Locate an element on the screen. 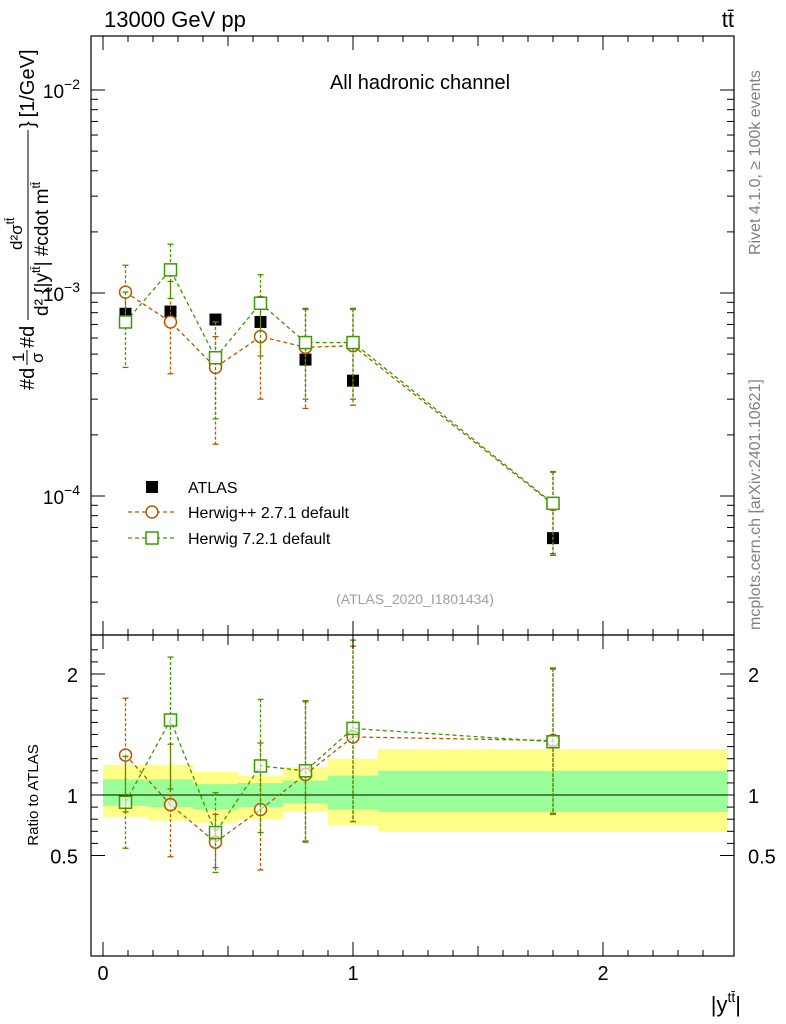 The image size is (786, 1024). mcplots-text: mcplots.cern.ch [arXiv:2401.10621] is located at coordinates (755, 504).